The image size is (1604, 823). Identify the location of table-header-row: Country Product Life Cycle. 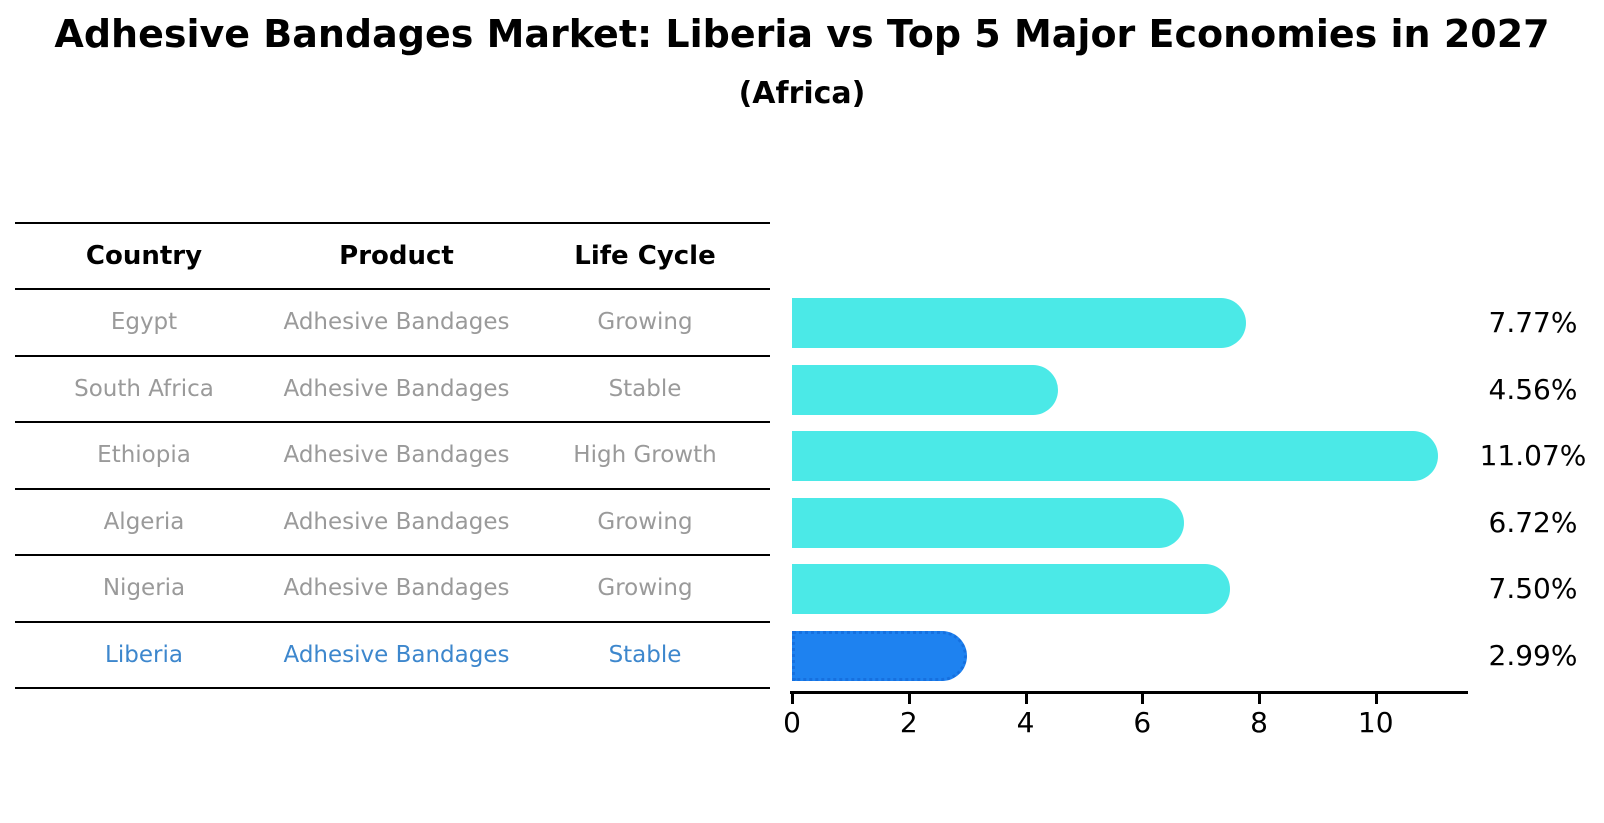
(392, 257).